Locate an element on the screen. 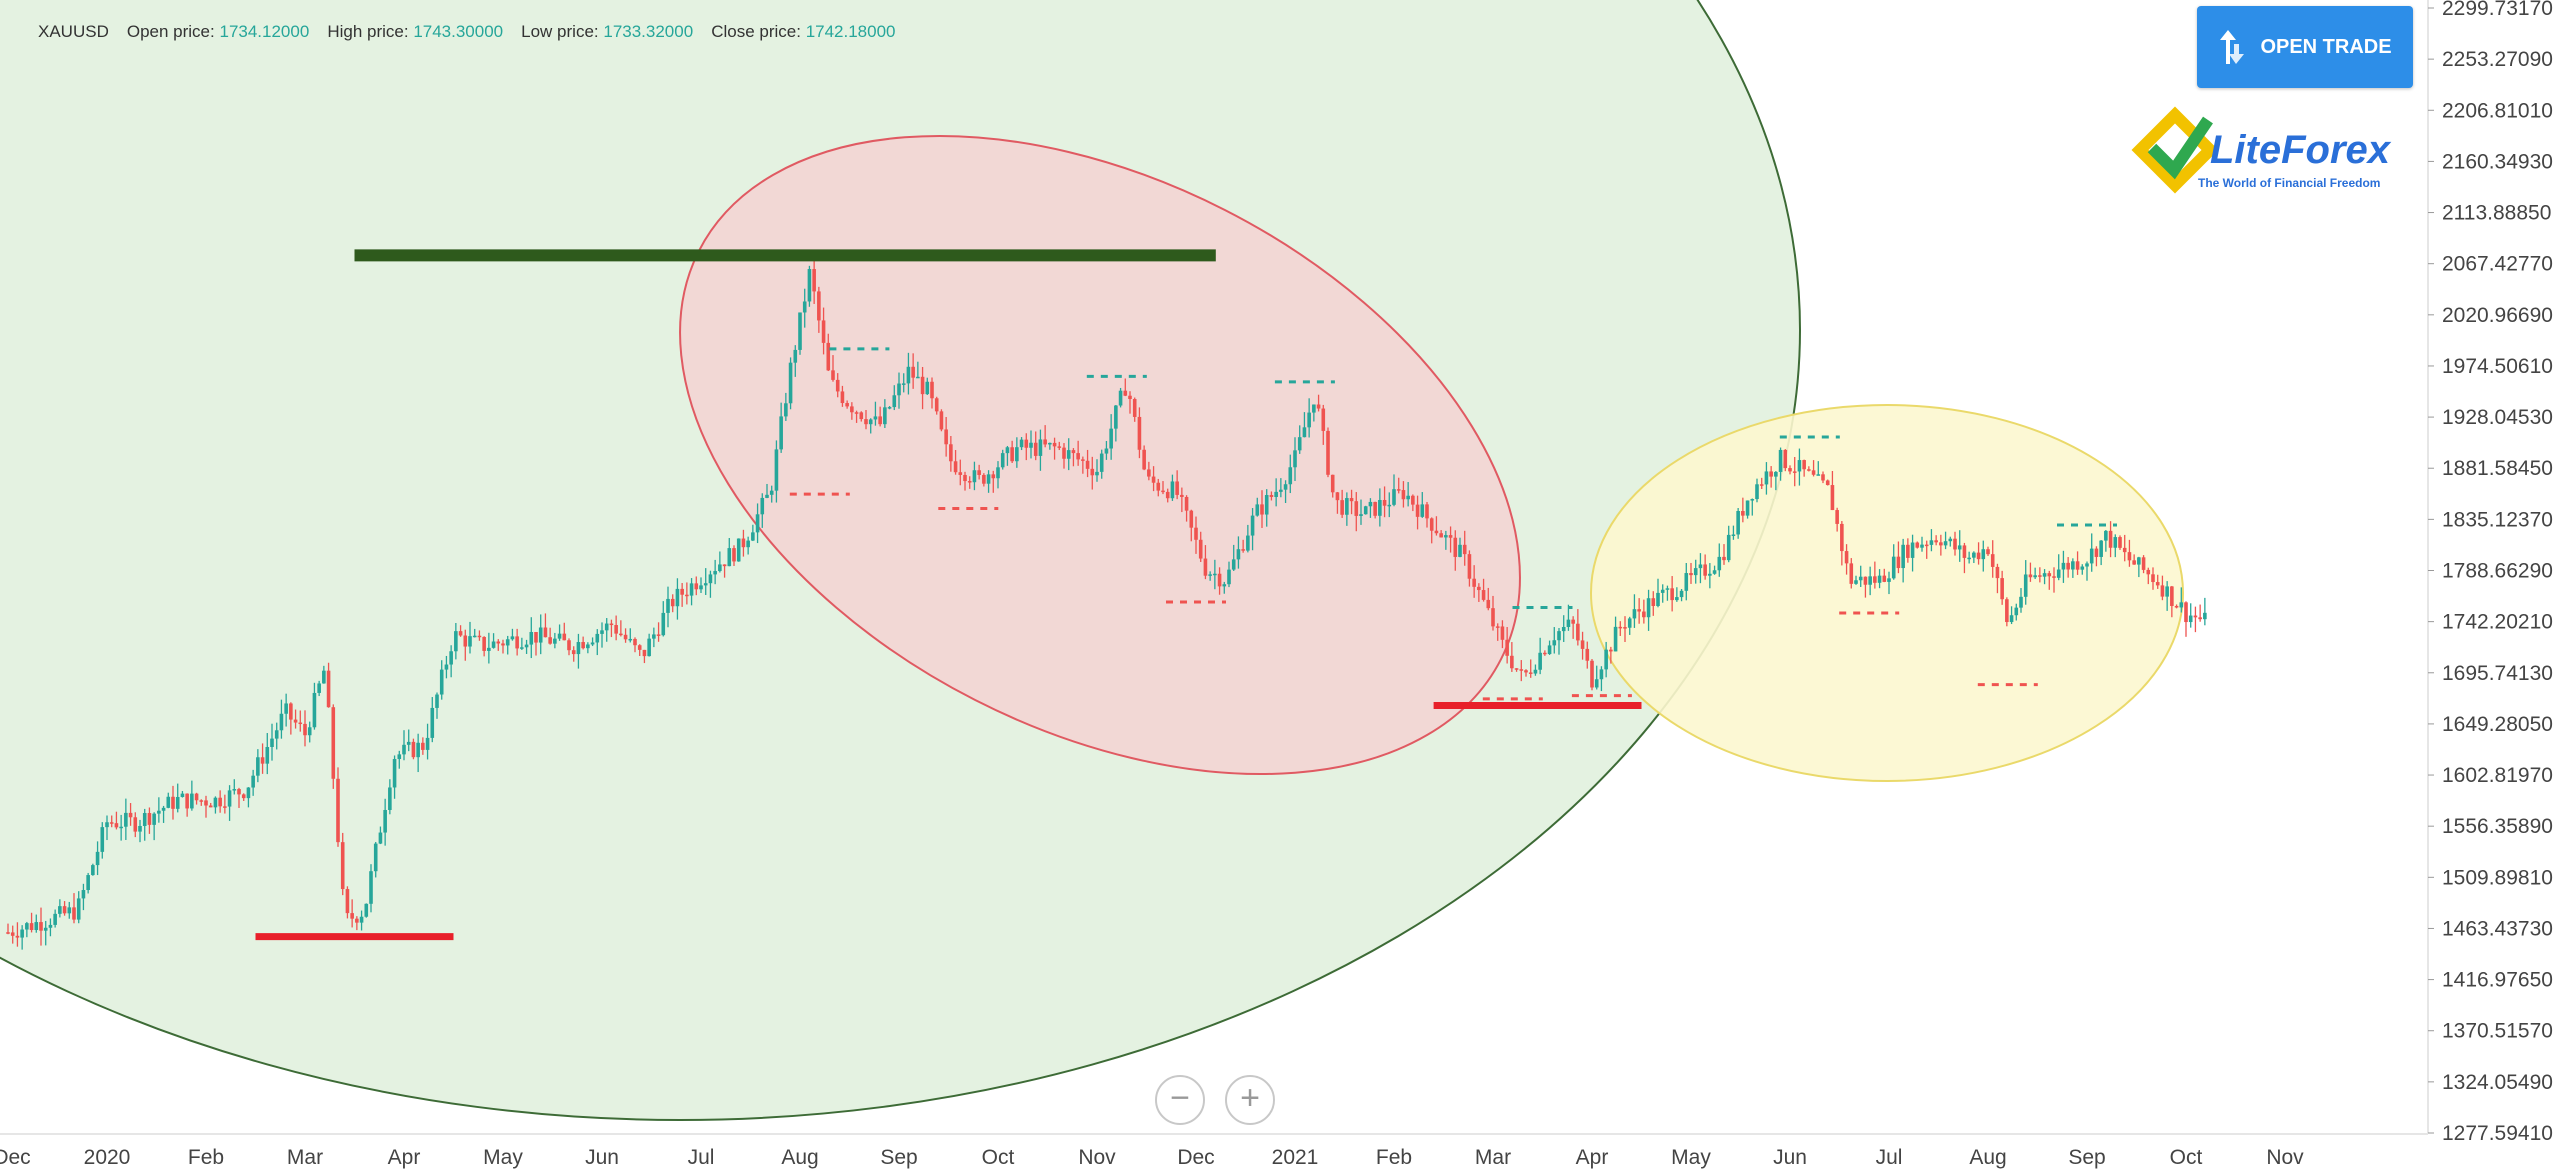 The height and width of the screenshot is (1170, 2560). x-tick-label: May is located at coordinates (503, 1157).